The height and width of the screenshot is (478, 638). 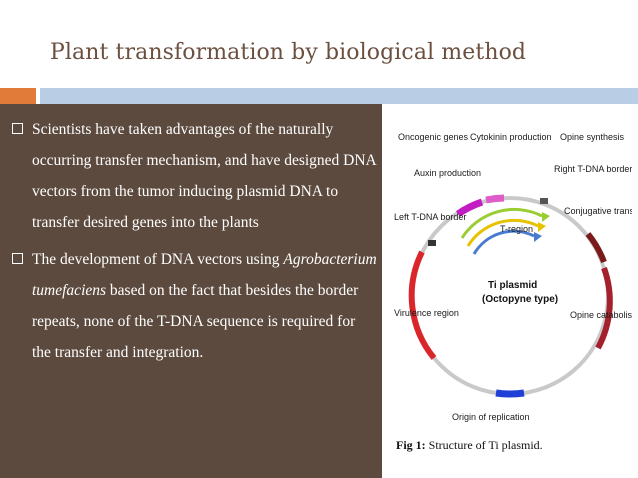 I want to click on conjugative-transfer-segment, so click(x=596, y=248).